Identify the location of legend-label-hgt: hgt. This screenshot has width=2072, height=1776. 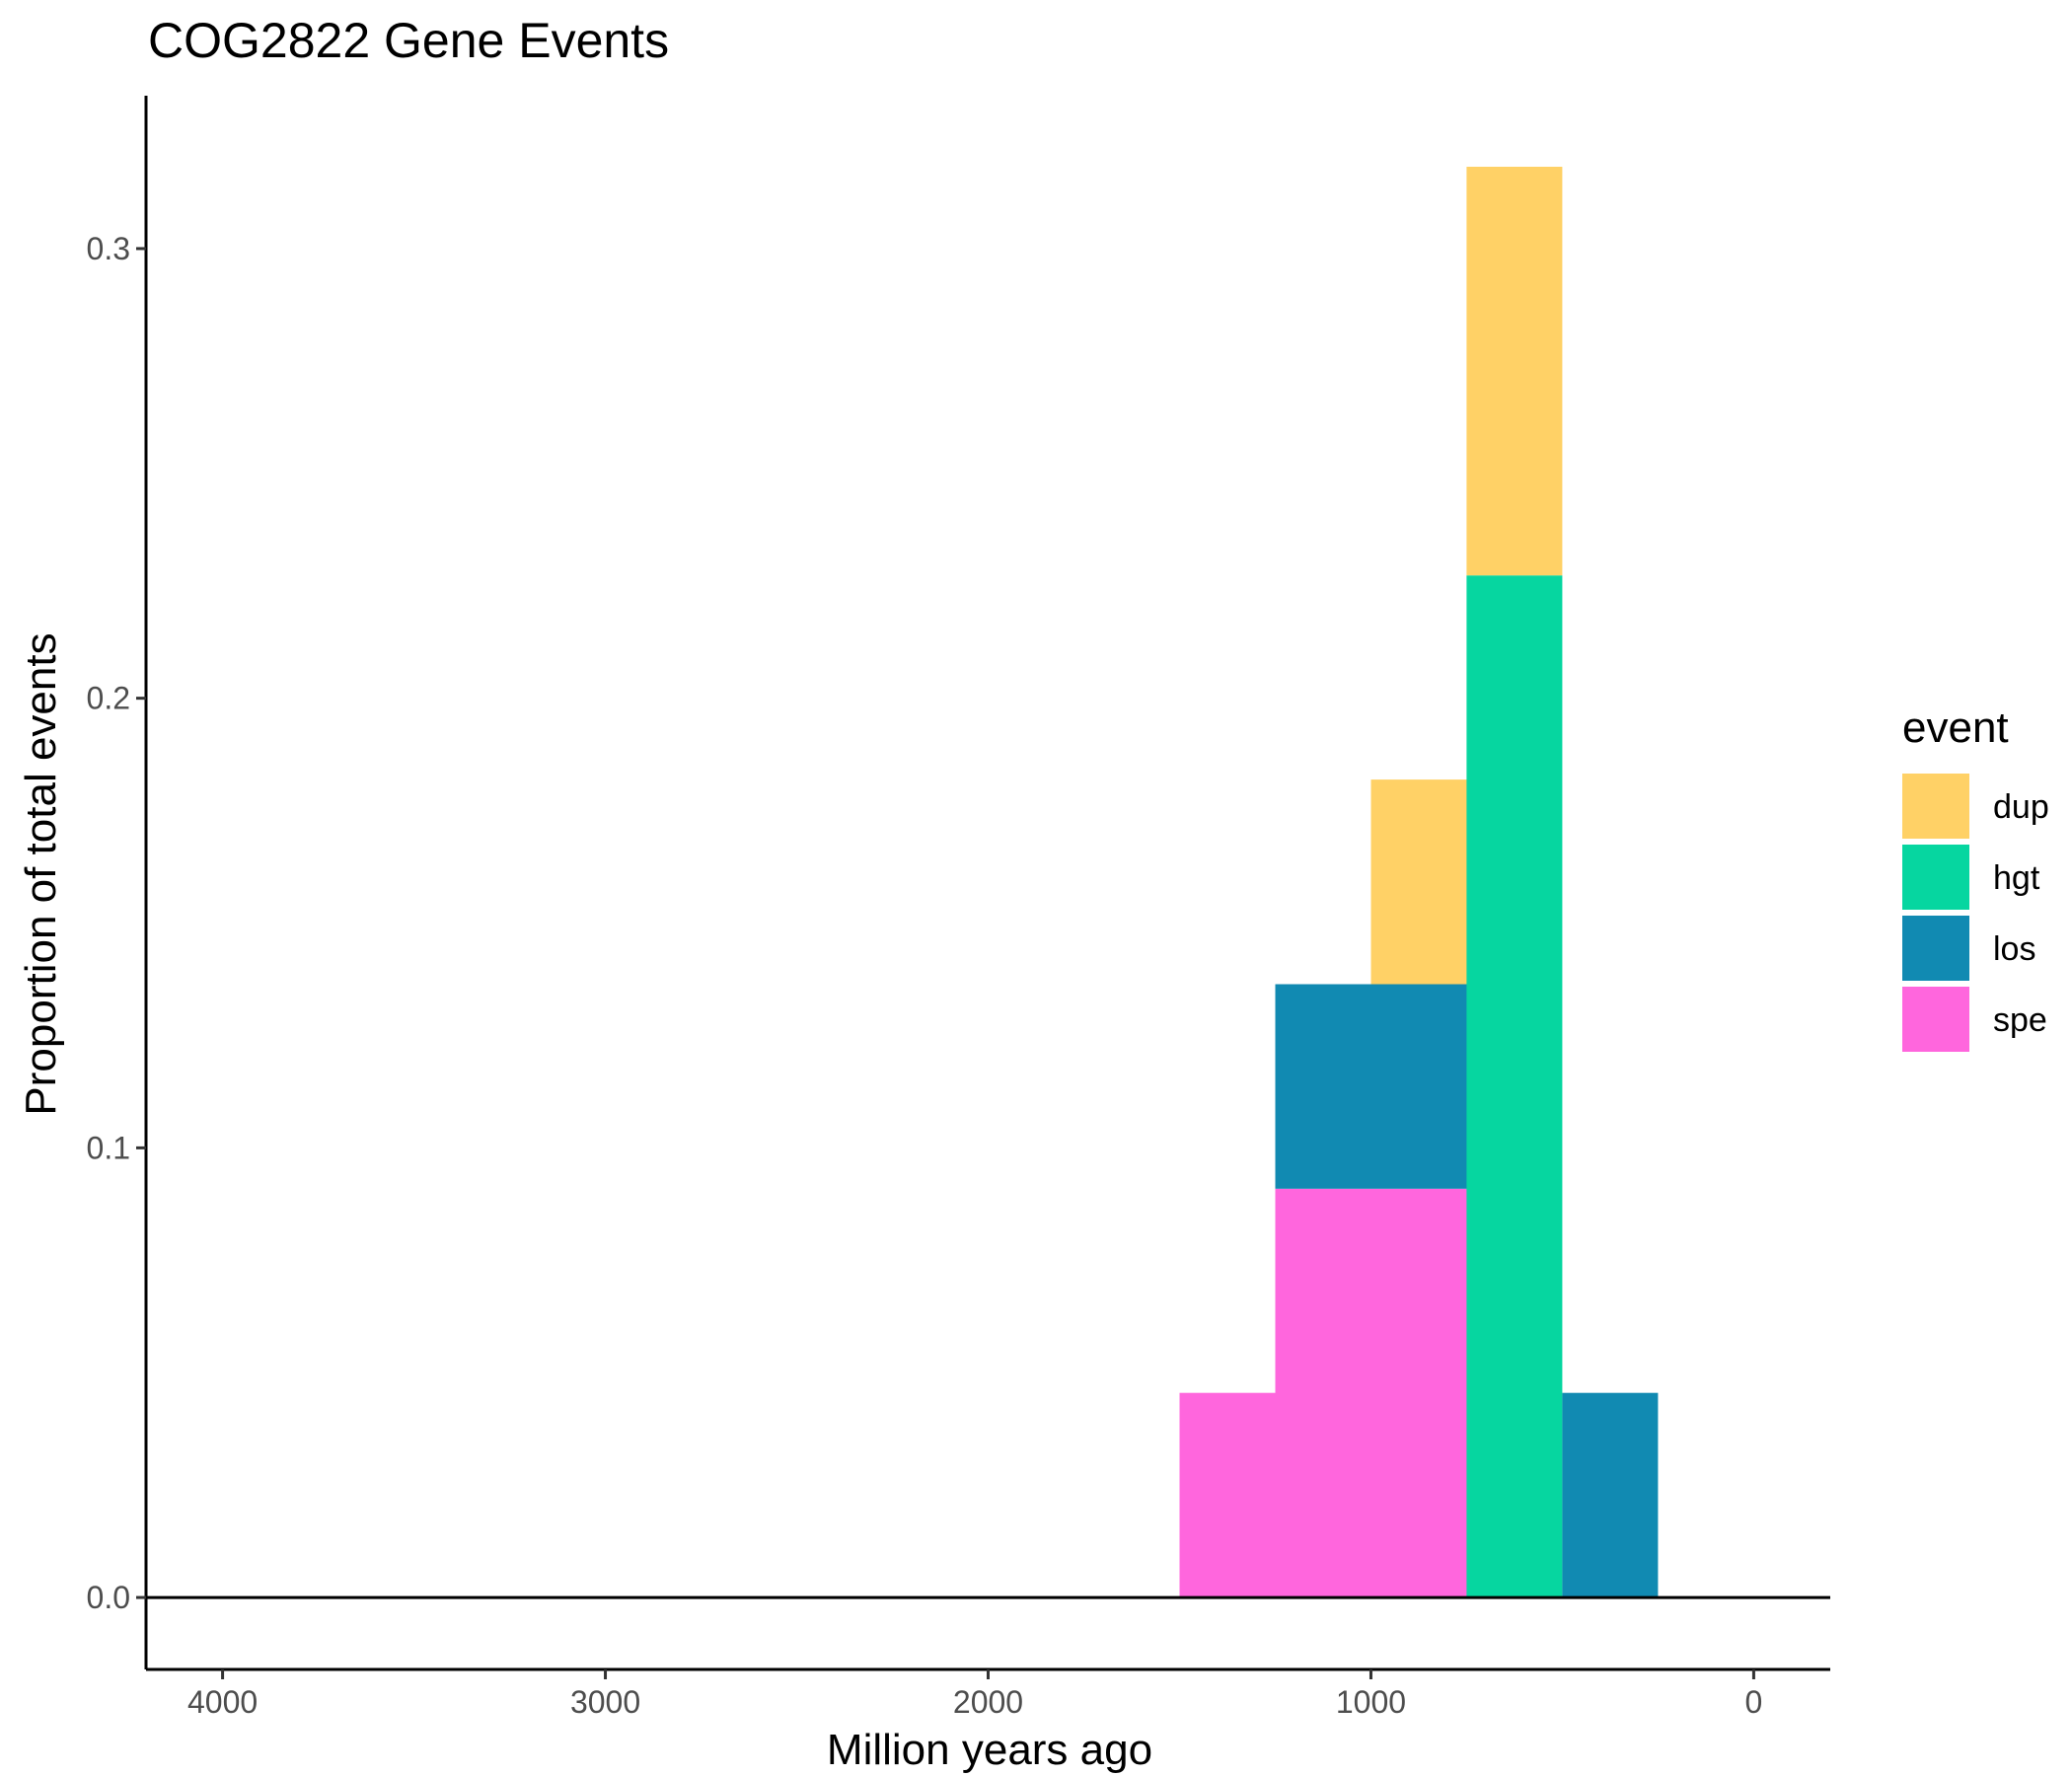
(2017, 878).